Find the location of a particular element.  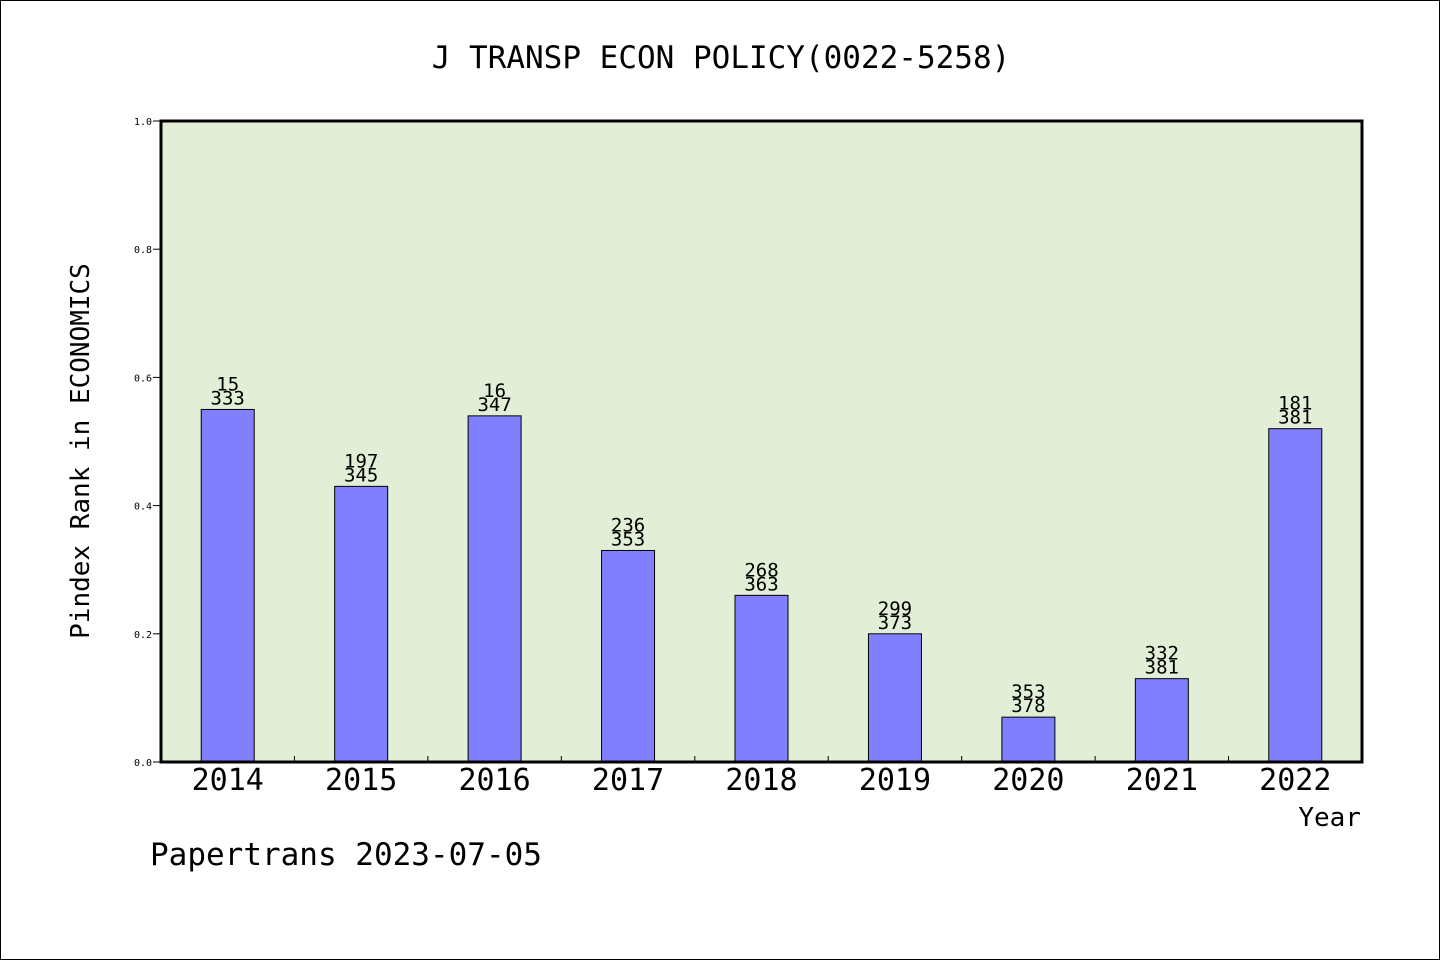

y-tick-label: 0.8 is located at coordinates (143, 250).